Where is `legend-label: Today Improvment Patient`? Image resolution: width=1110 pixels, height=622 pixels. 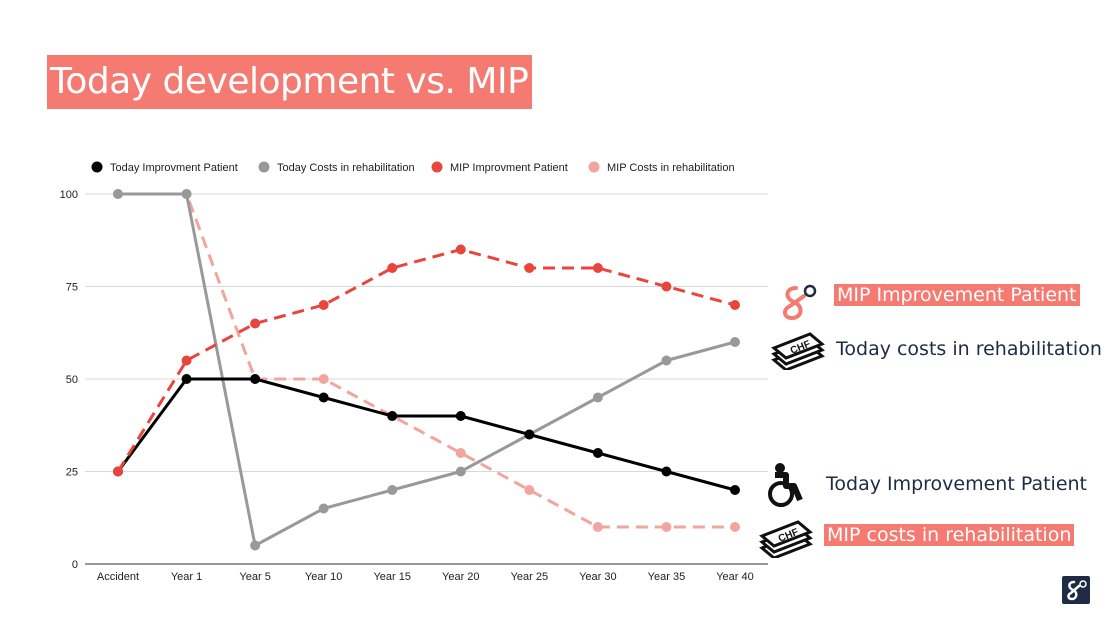 legend-label: Today Improvment Patient is located at coordinates (174, 168).